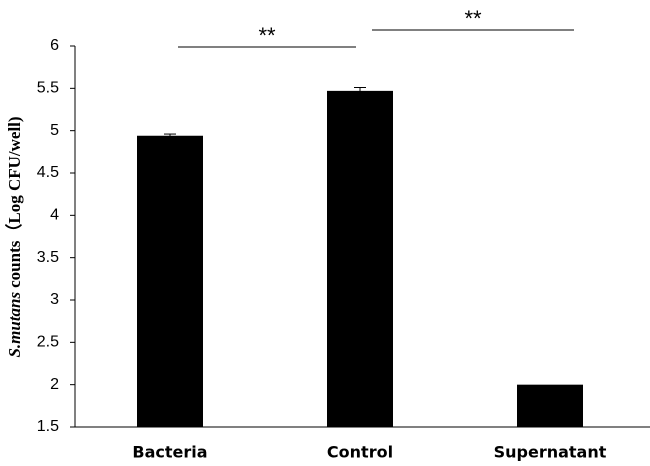 This screenshot has height=466, width=650. What do you see at coordinates (14, 324) in the screenshot?
I see `y-label-italic: S.mutans` at bounding box center [14, 324].